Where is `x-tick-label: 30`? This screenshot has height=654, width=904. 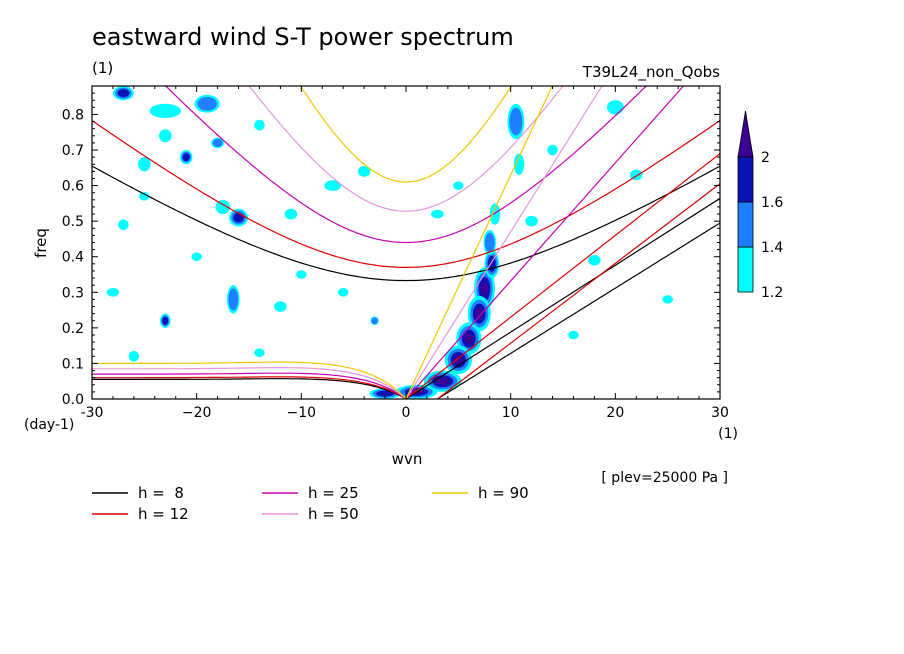 x-tick-label: 30 is located at coordinates (720, 413).